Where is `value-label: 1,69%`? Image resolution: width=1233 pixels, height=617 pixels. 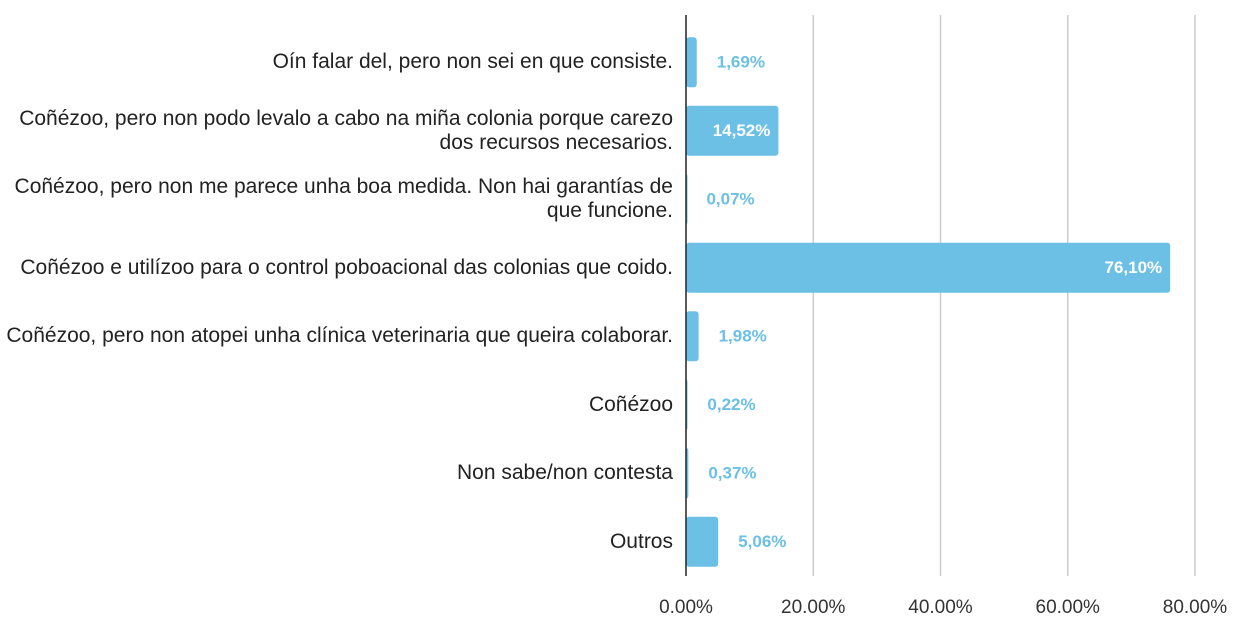
value-label: 1,69% is located at coordinates (741, 62).